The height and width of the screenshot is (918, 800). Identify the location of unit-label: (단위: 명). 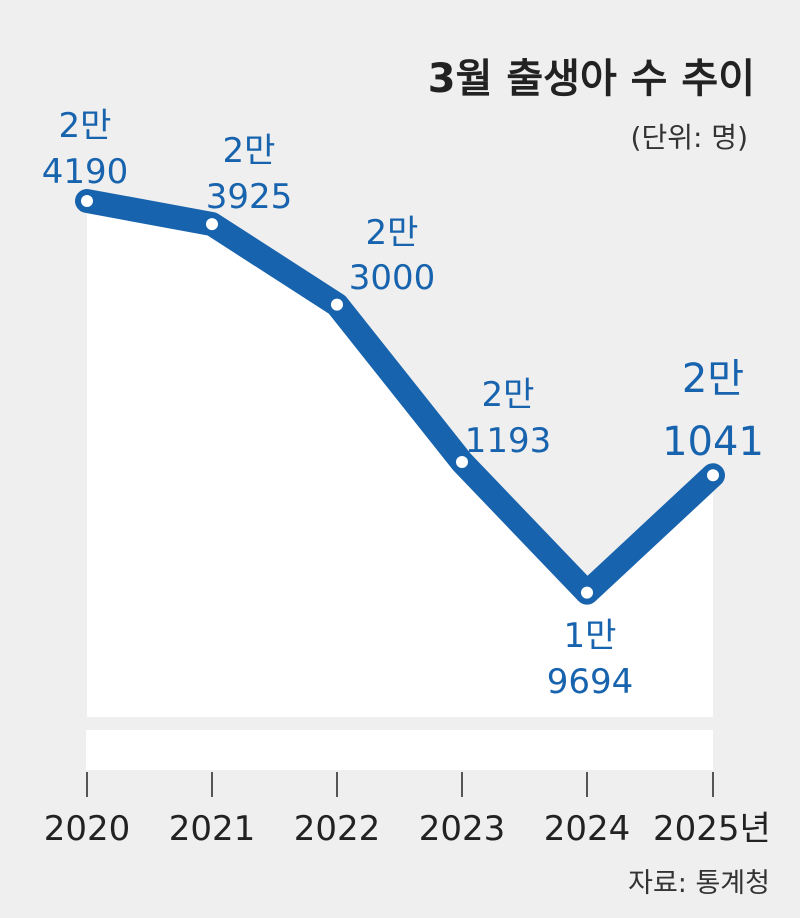
(689, 137).